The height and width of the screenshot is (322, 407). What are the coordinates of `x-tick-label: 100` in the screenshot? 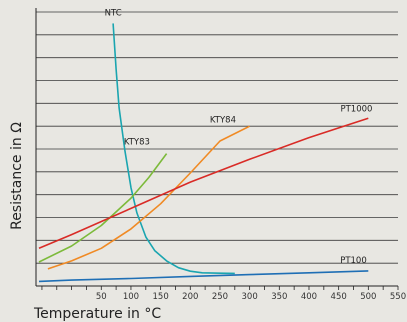 It's located at (131, 297).